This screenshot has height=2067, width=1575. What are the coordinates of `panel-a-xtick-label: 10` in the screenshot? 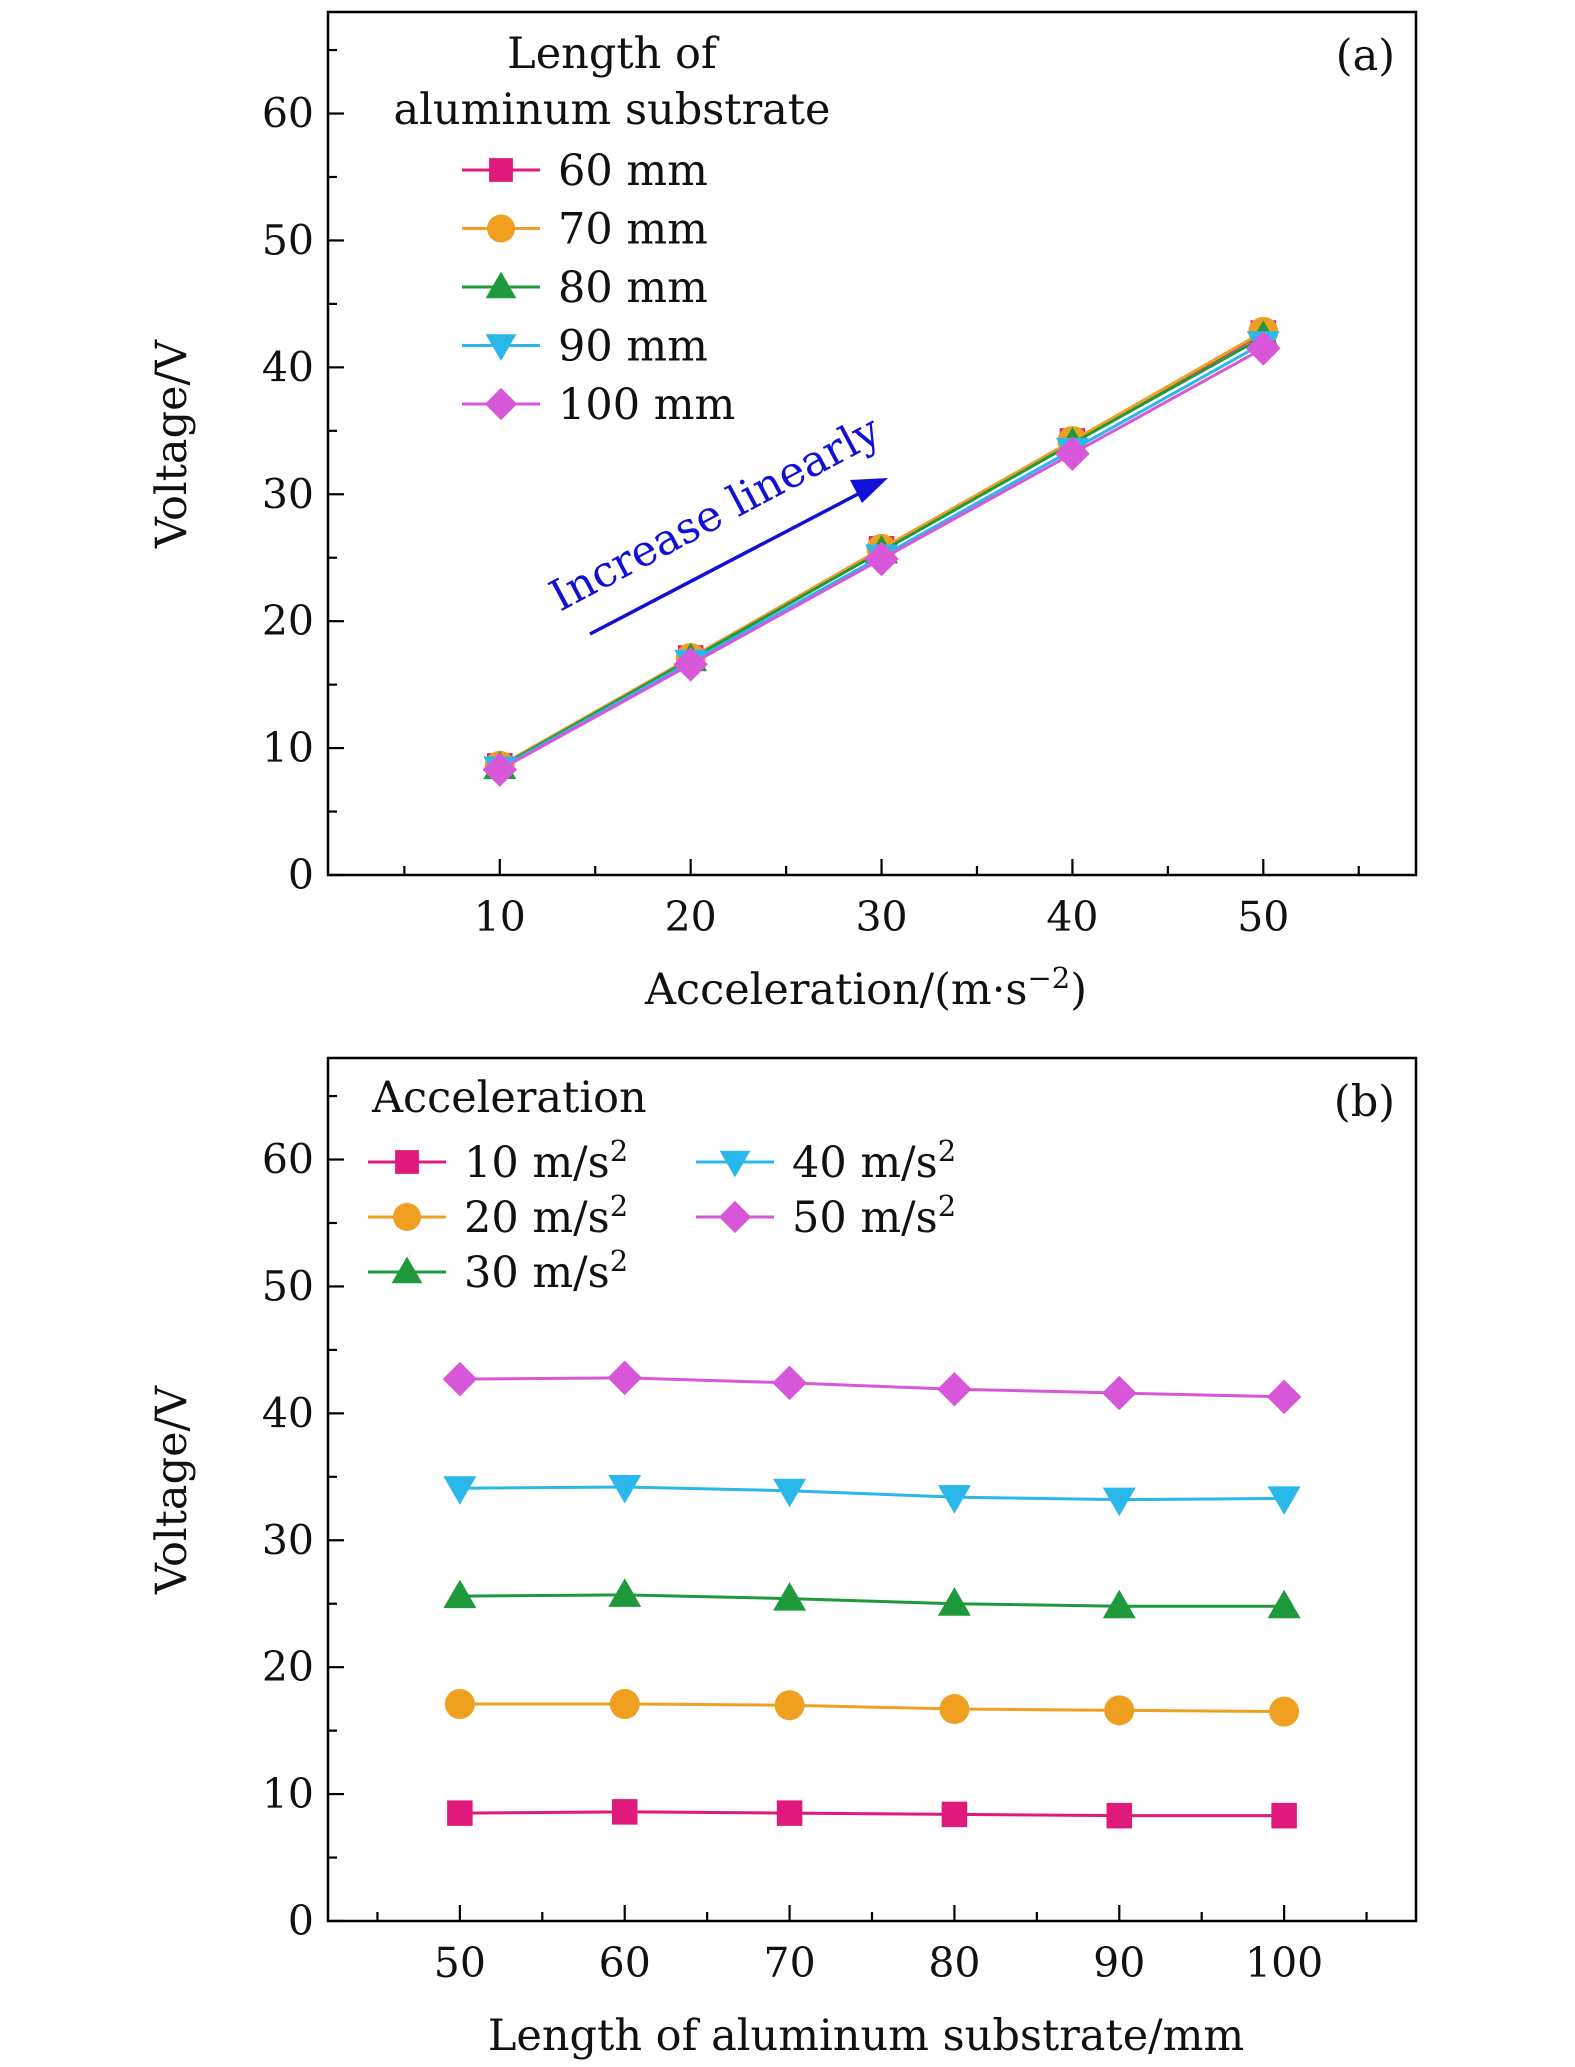 It's located at (500, 917).